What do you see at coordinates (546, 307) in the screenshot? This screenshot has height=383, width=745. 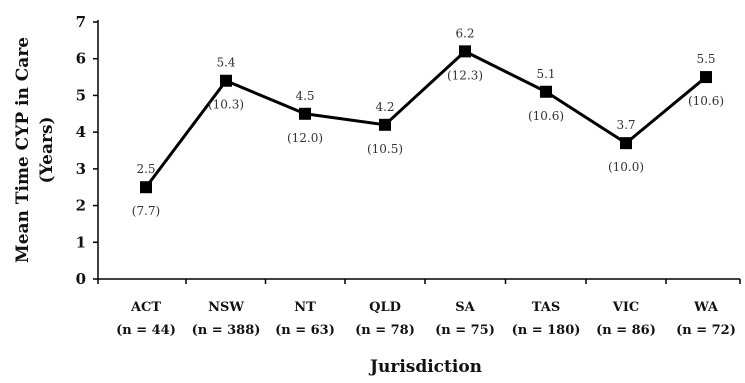 I see `x-category-label: TAS` at bounding box center [546, 307].